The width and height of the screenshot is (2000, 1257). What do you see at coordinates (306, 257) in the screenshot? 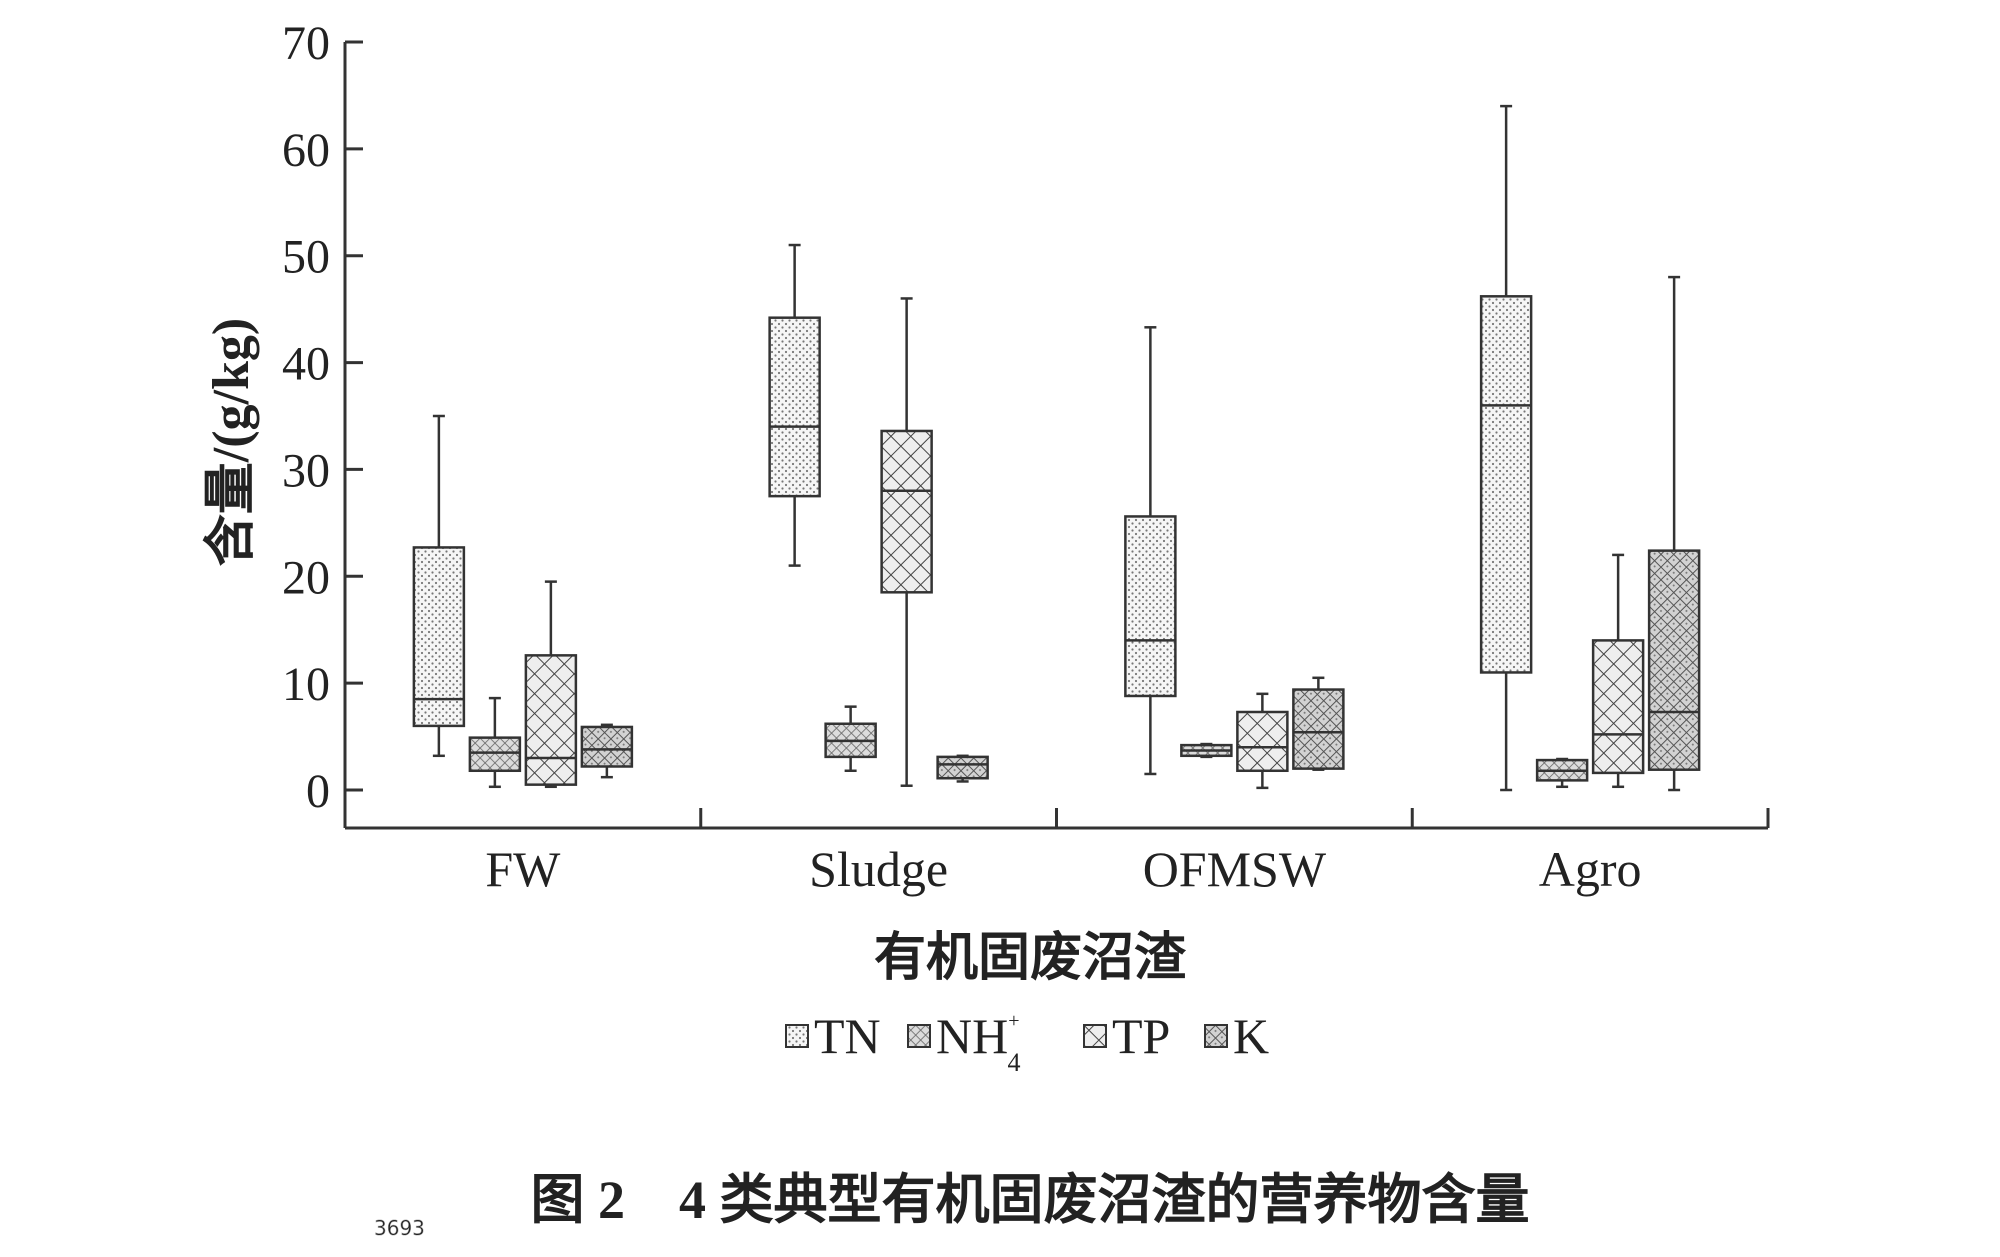
I see `y-tick-label: 50` at bounding box center [306, 257].